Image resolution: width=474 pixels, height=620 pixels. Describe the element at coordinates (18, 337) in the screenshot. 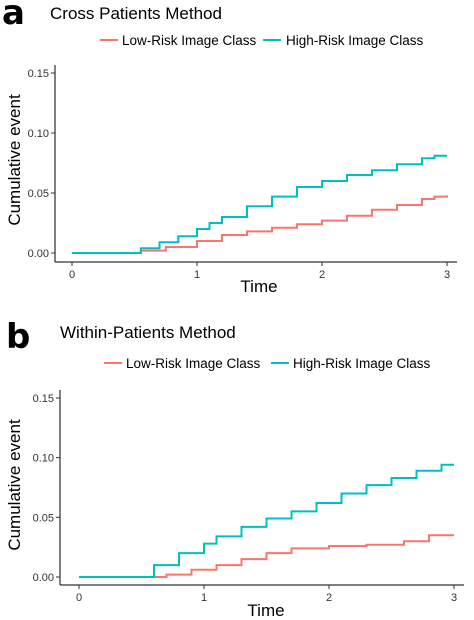

I see `panel-b-letter: b` at that location.